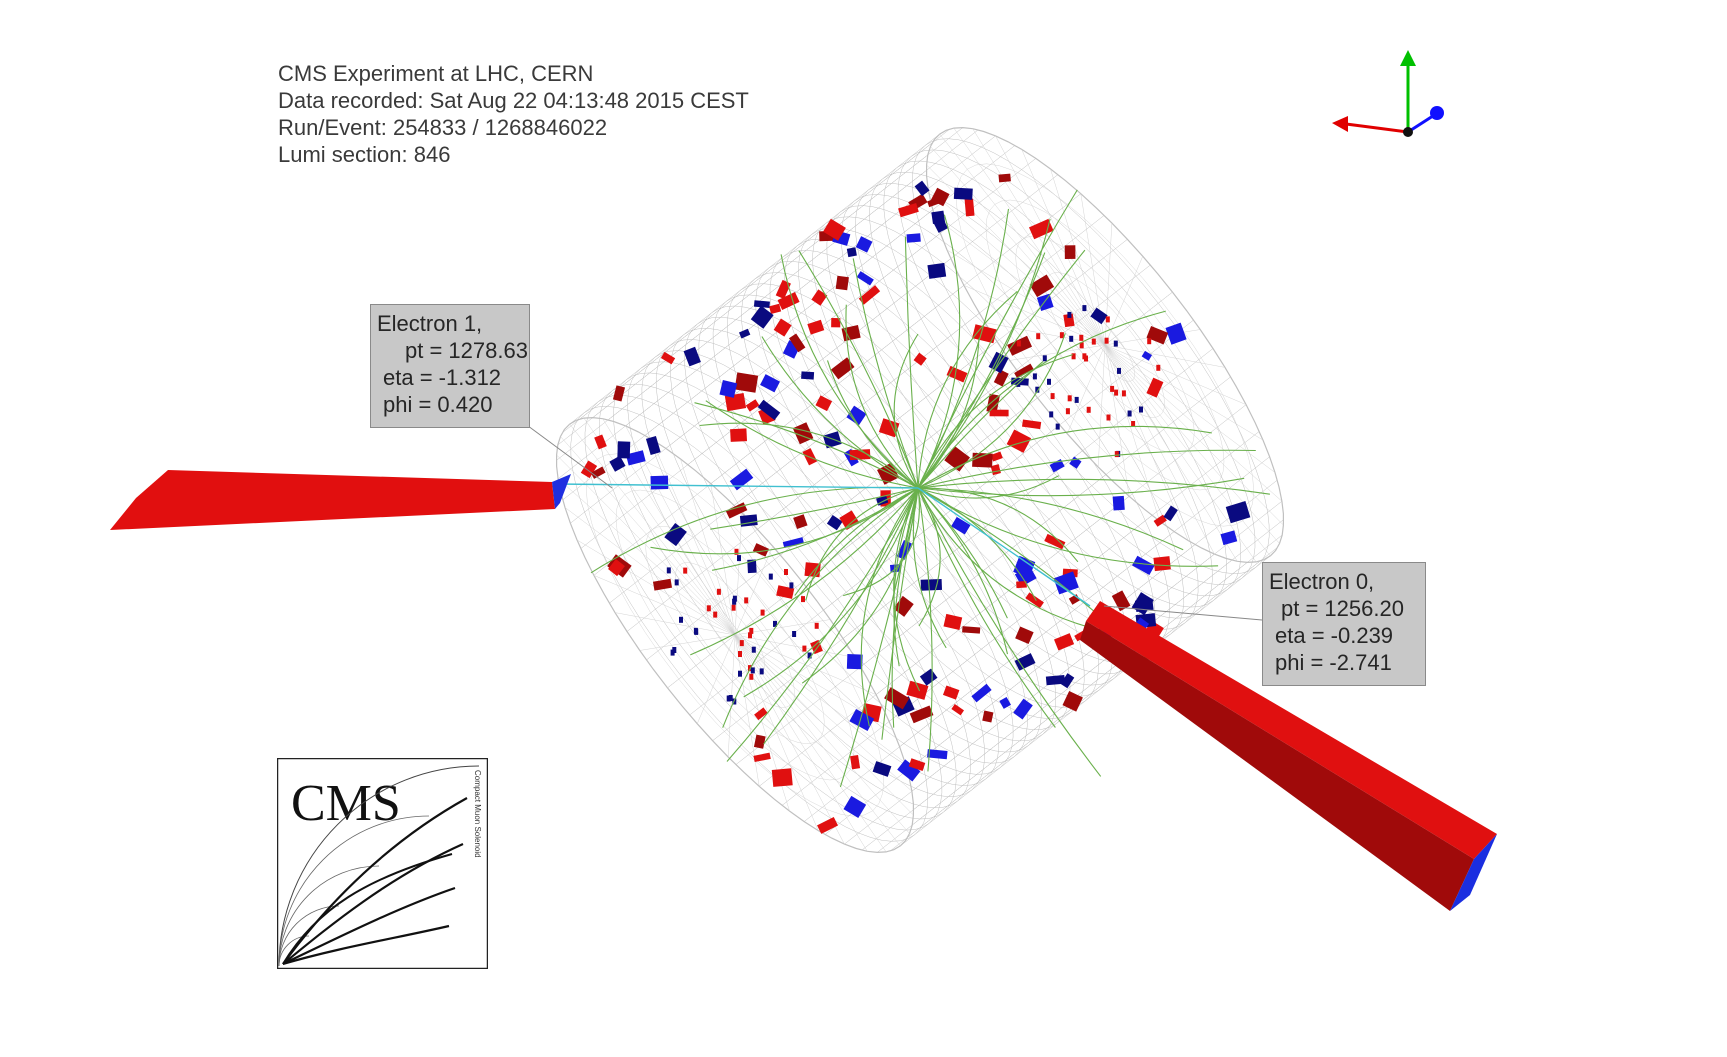 The height and width of the screenshot is (1057, 1727). I want to click on cms-logo-text: CMS, so click(346, 803).